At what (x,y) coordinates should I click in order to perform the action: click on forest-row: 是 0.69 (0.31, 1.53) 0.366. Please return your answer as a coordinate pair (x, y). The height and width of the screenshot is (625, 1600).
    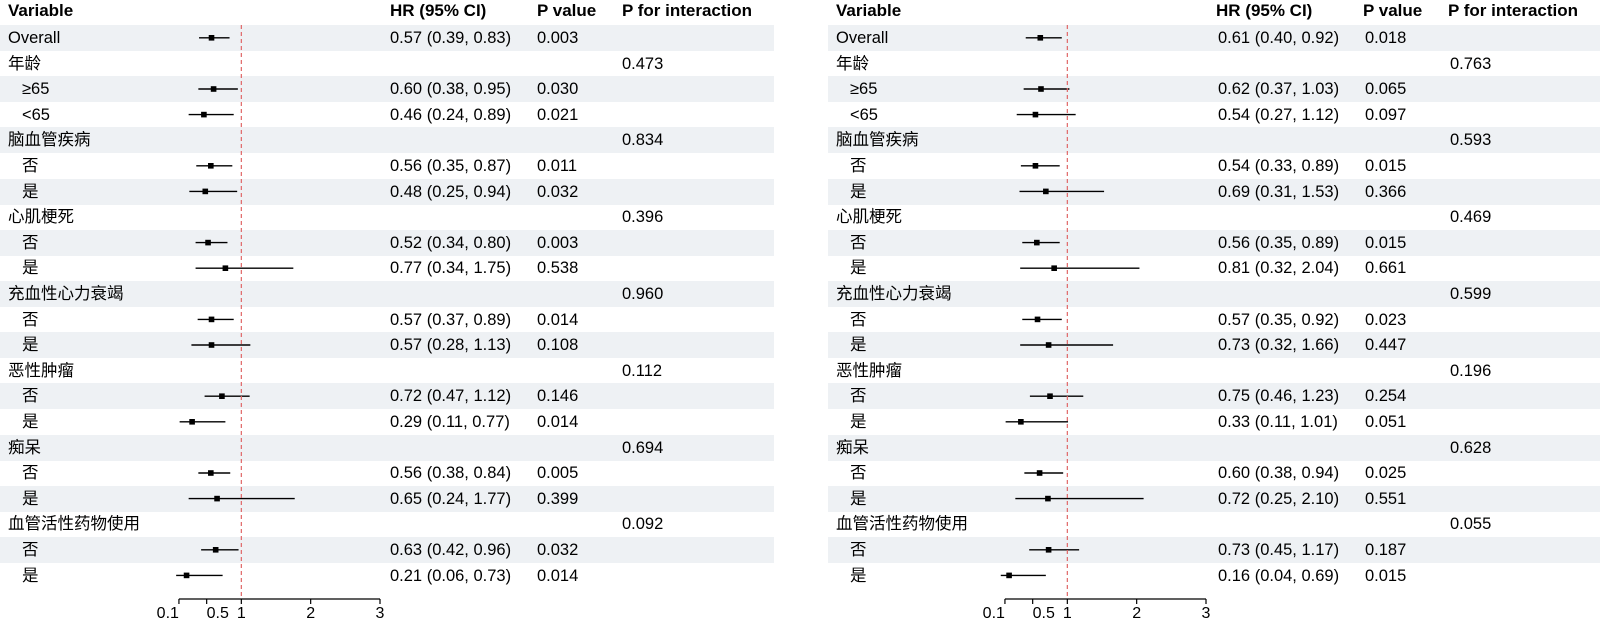
    Looking at the image, I should click on (1214, 191).